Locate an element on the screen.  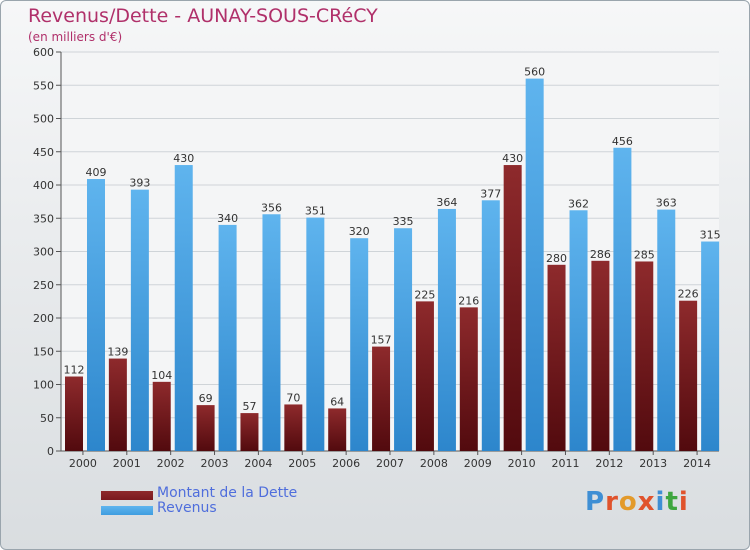
value-label-dette: 64 is located at coordinates (337, 401).